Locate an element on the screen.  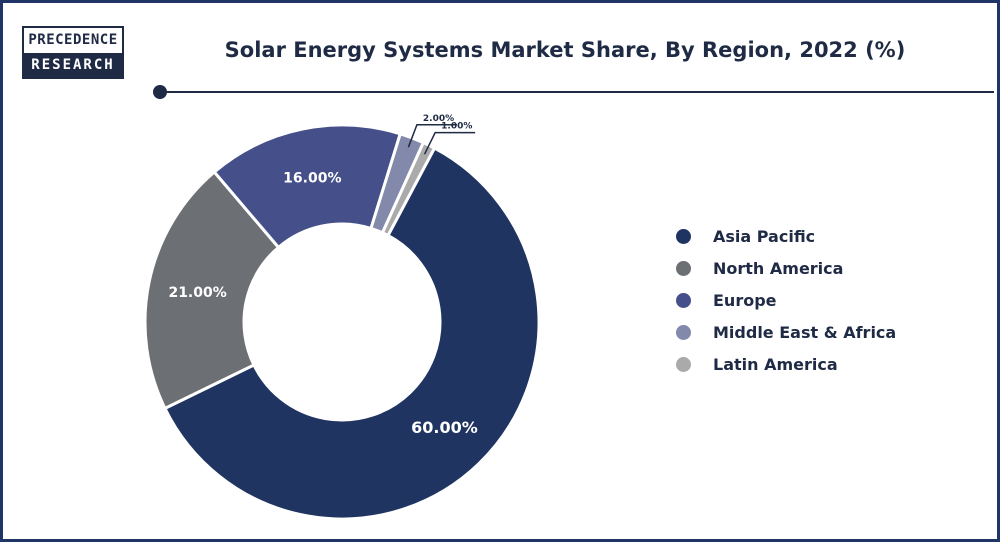
slice-north-america is located at coordinates (212, 290).